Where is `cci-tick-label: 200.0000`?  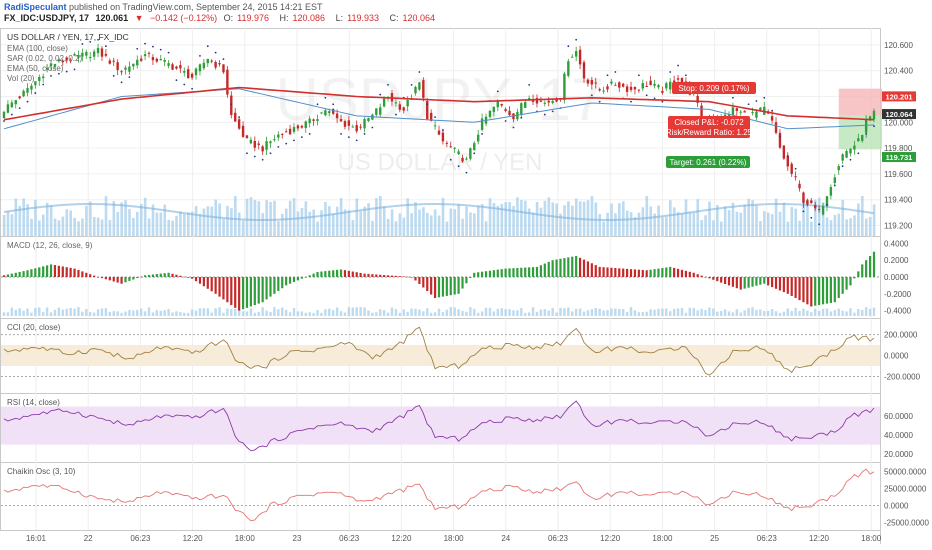 cci-tick-label: 200.0000 is located at coordinates (901, 335).